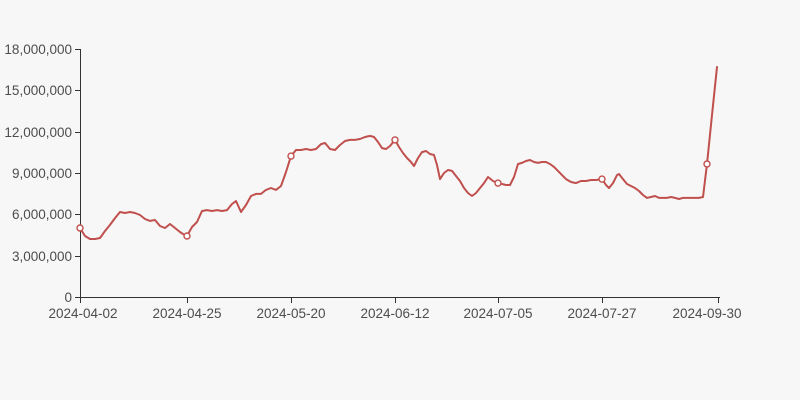 Image resolution: width=800 pixels, height=400 pixels. What do you see at coordinates (68, 297) in the screenshot?
I see `y-tick-label: 0` at bounding box center [68, 297].